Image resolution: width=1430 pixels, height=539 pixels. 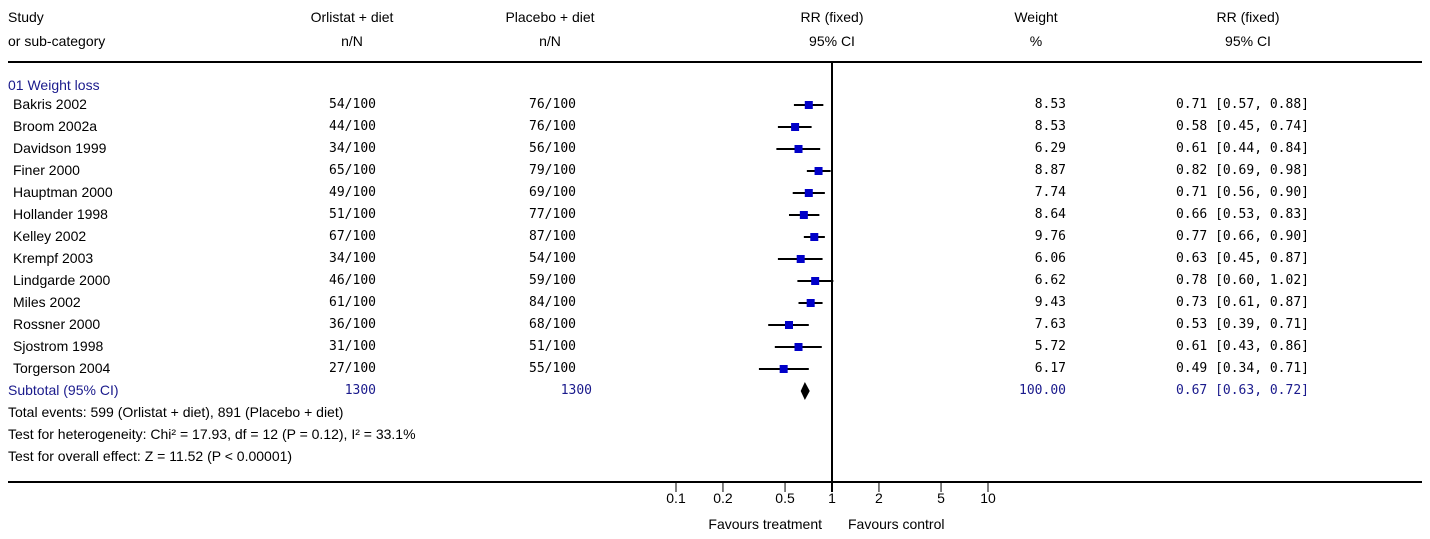 What do you see at coordinates (552, 324) in the screenshot?
I see `control-events: 68/100` at bounding box center [552, 324].